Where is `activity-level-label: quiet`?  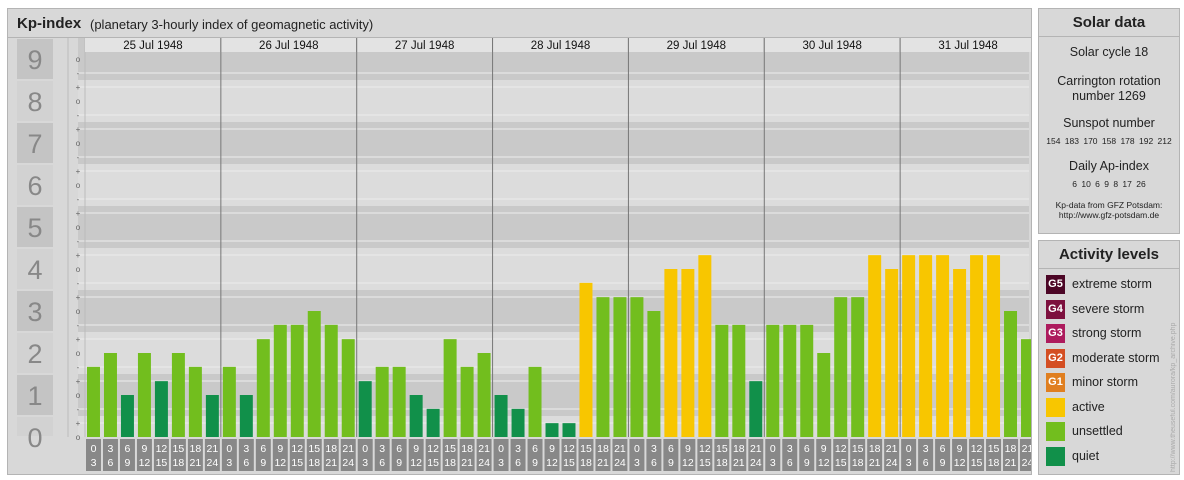
activity-level-label: quiet is located at coordinates (1086, 455).